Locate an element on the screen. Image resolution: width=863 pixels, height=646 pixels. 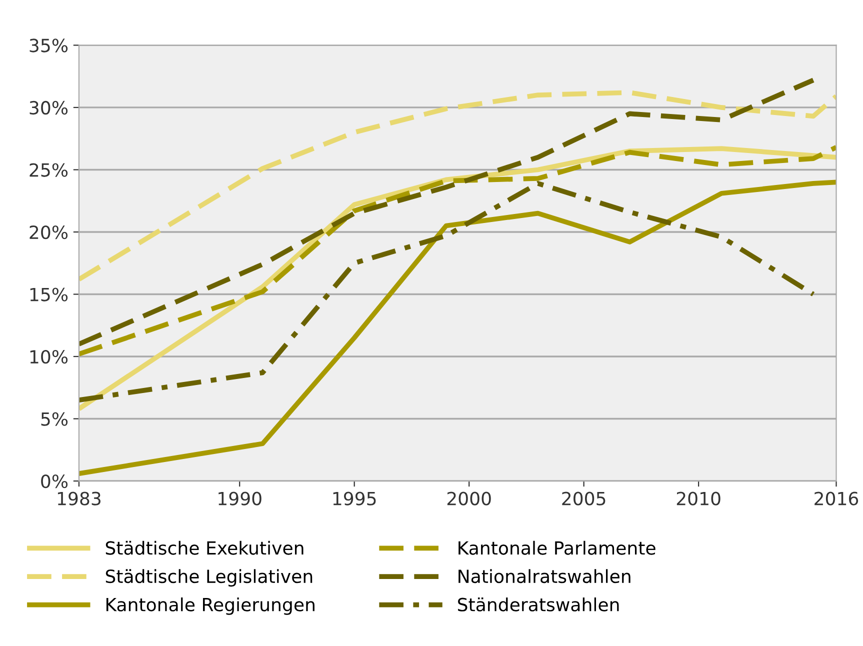
x-tick-label: 2000 is located at coordinates (469, 499).